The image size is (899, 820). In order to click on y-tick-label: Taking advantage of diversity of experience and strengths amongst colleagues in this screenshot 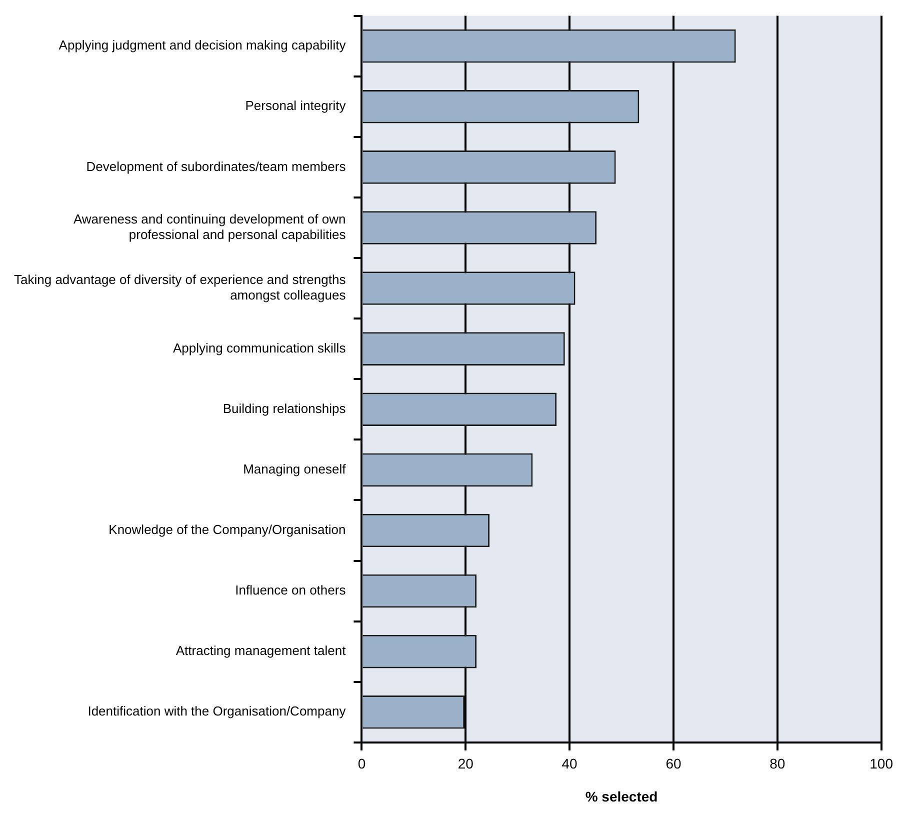, I will do `click(180, 287)`.